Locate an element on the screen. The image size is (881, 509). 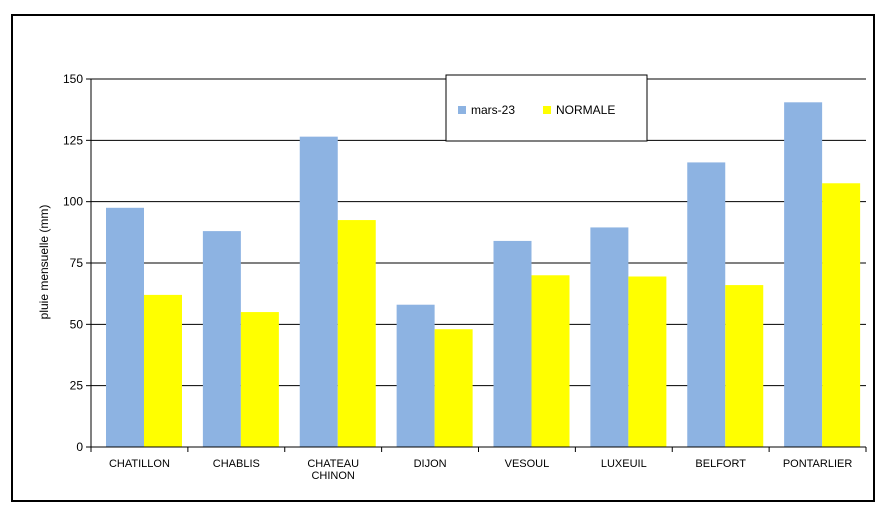
x-tick-label: CHATEAU is located at coordinates (333, 464).